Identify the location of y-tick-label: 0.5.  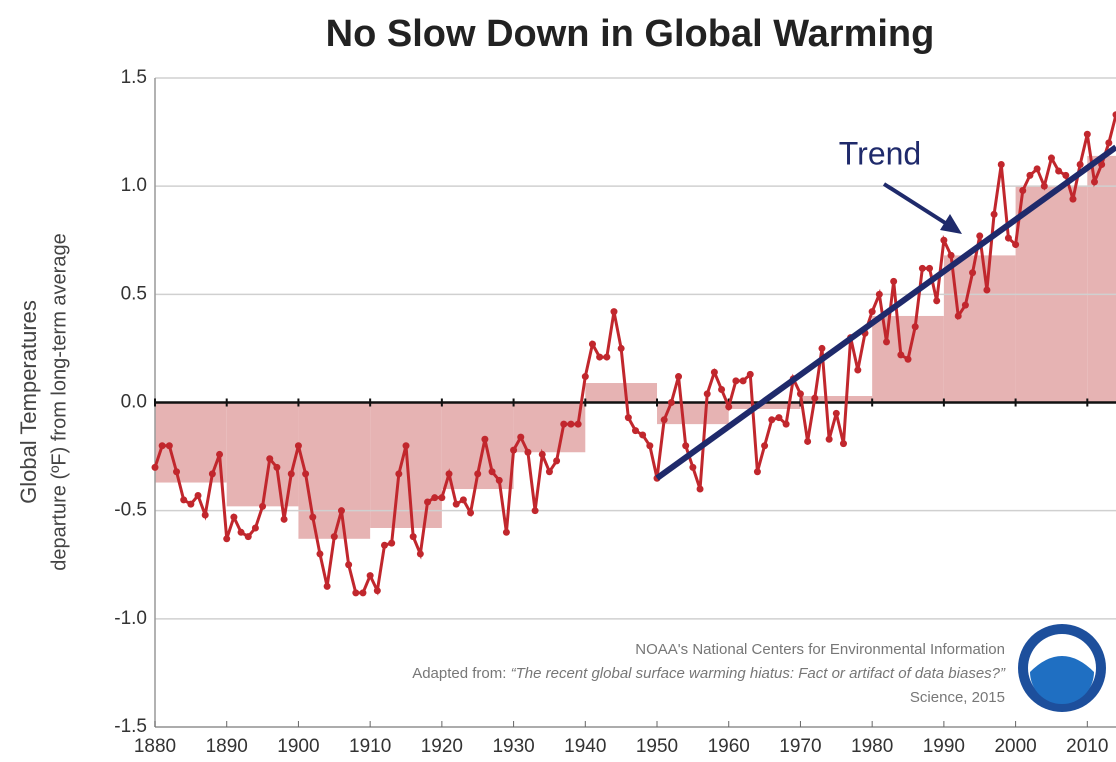
(134, 293).